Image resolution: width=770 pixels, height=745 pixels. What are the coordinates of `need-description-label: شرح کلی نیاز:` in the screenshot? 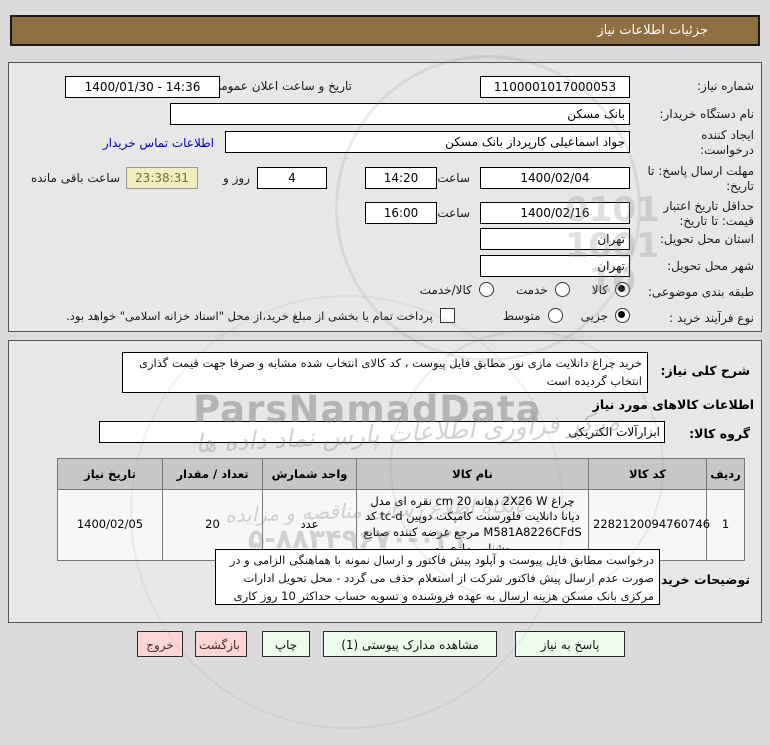 It's located at (705, 370).